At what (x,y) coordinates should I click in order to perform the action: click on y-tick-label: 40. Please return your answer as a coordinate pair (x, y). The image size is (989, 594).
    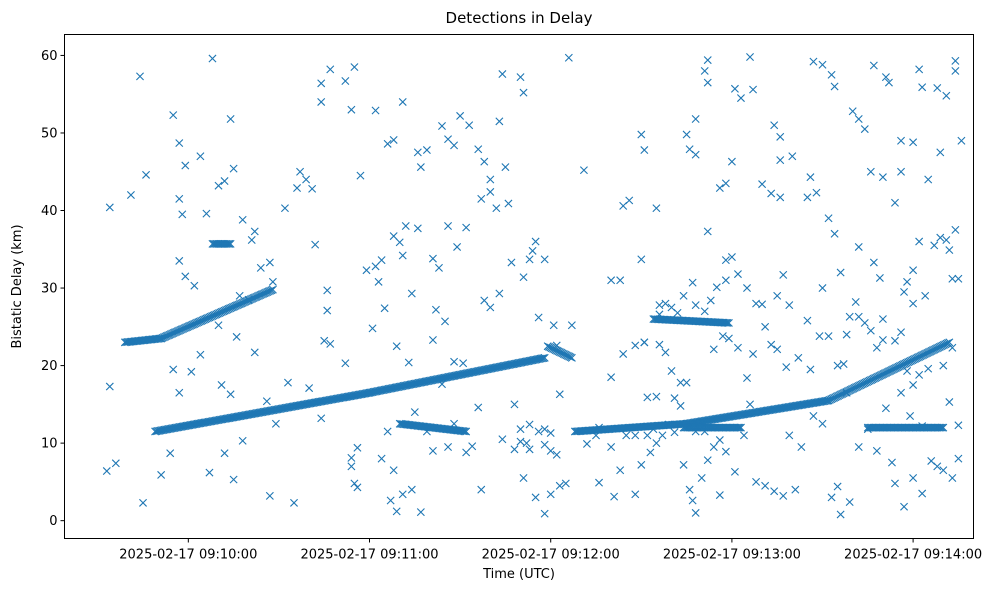
    Looking at the image, I should click on (49, 211).